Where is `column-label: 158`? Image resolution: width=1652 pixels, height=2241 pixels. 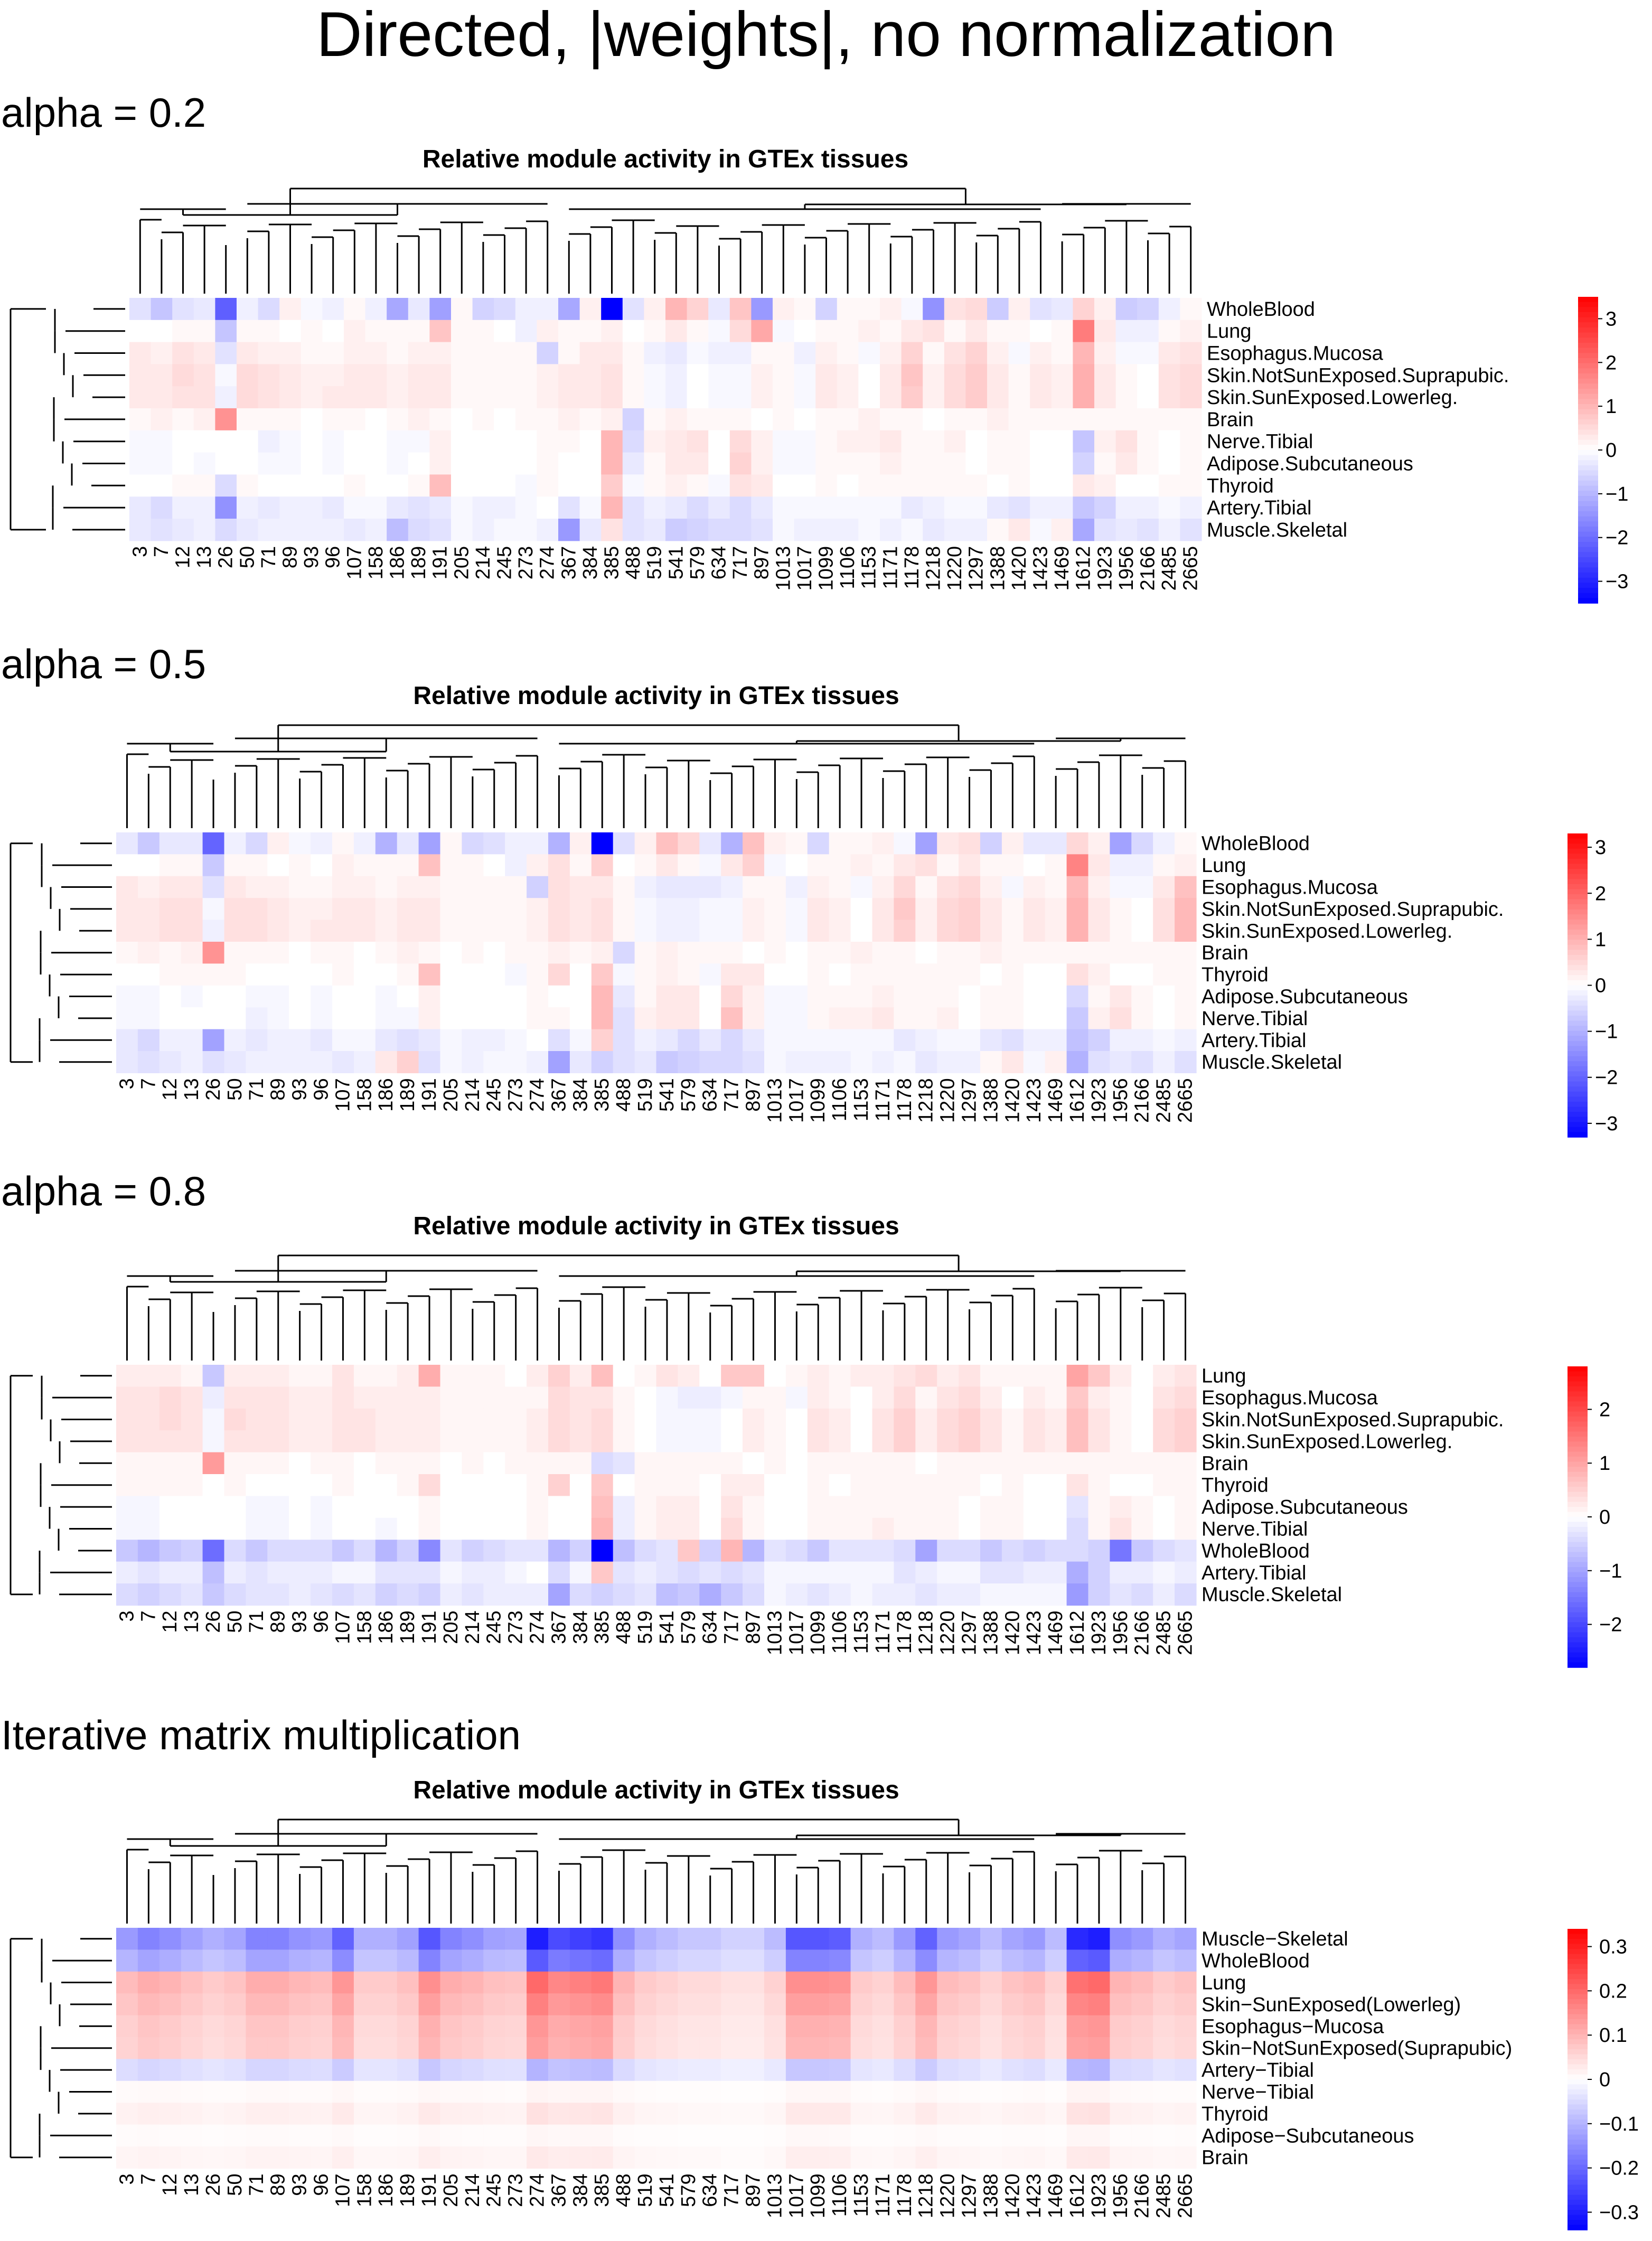 column-label: 158 is located at coordinates (364, 1627).